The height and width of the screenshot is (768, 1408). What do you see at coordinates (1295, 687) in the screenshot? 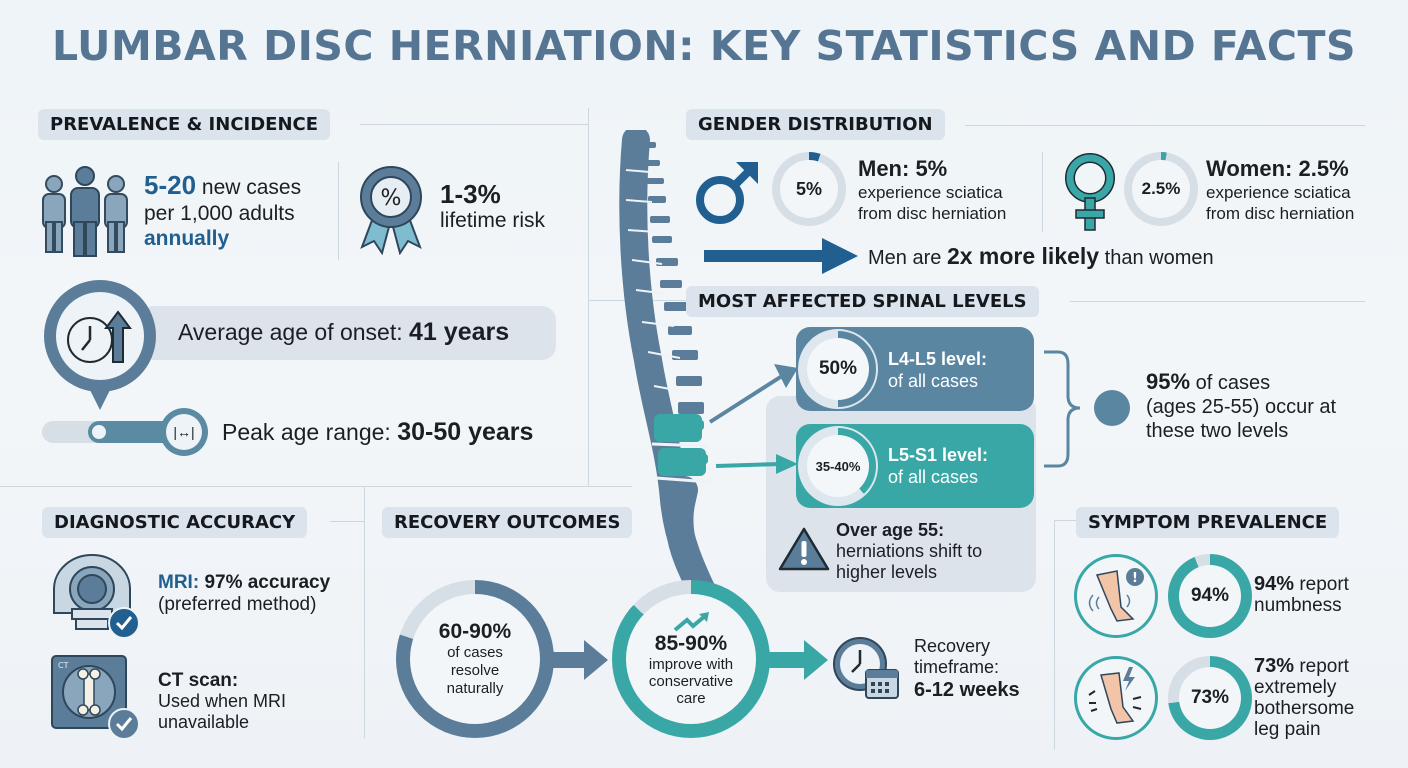
I see `leg-pain-line2: extremely` at bounding box center [1295, 687].